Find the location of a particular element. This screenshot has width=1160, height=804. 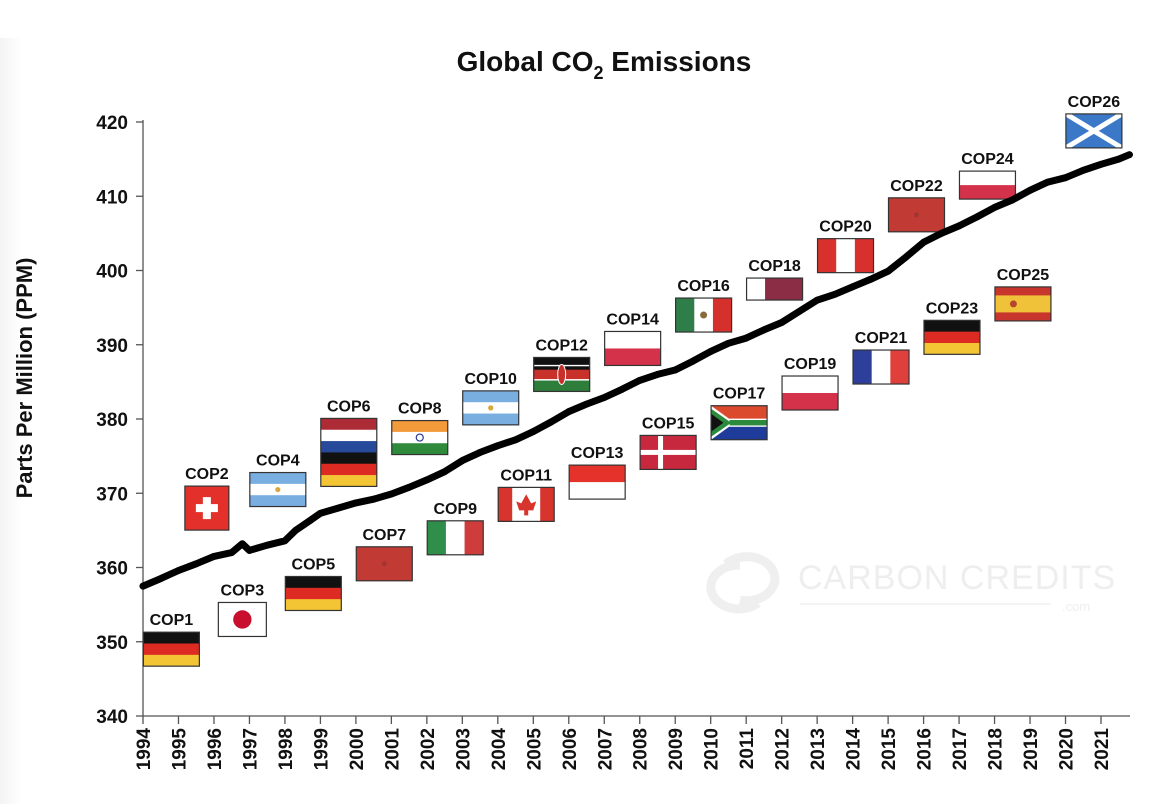

france-flag-icon is located at coordinates (881, 367).